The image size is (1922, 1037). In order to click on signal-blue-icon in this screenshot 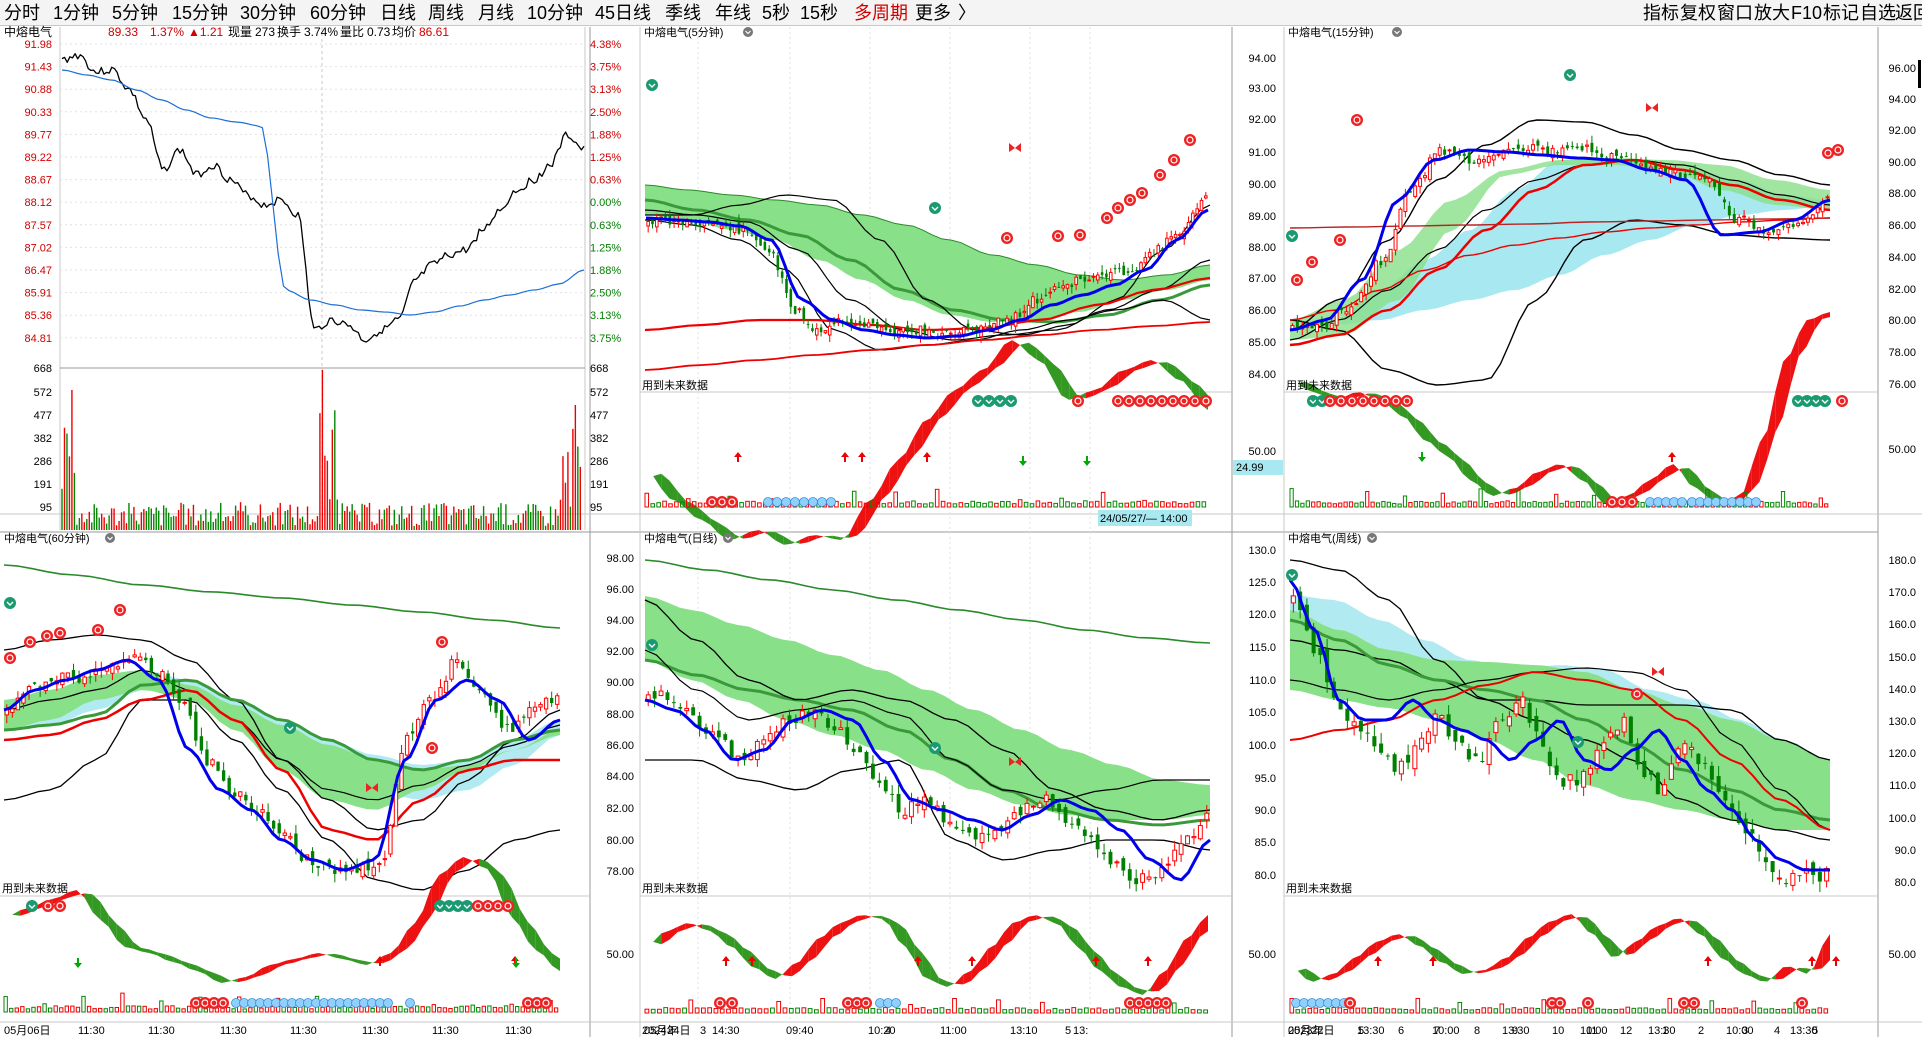, I will do `click(777, 502)`.